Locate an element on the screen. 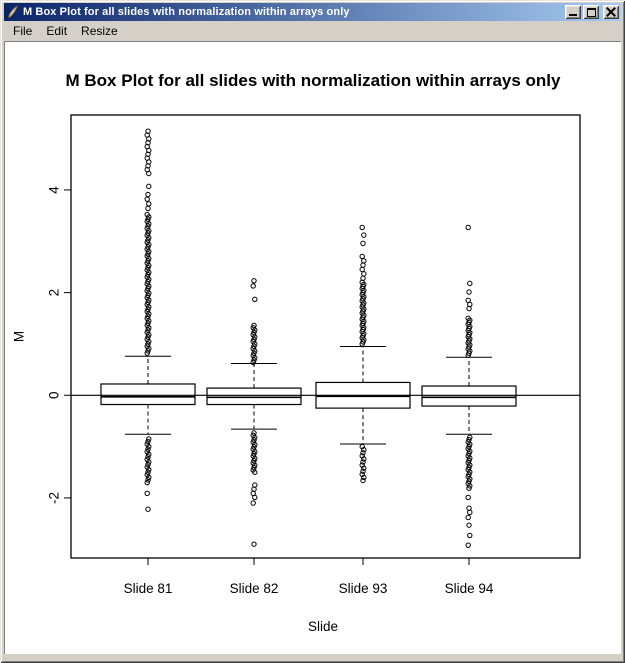 The width and height of the screenshot is (625, 663). menu-bar: File Edit Resize is located at coordinates (312, 31).